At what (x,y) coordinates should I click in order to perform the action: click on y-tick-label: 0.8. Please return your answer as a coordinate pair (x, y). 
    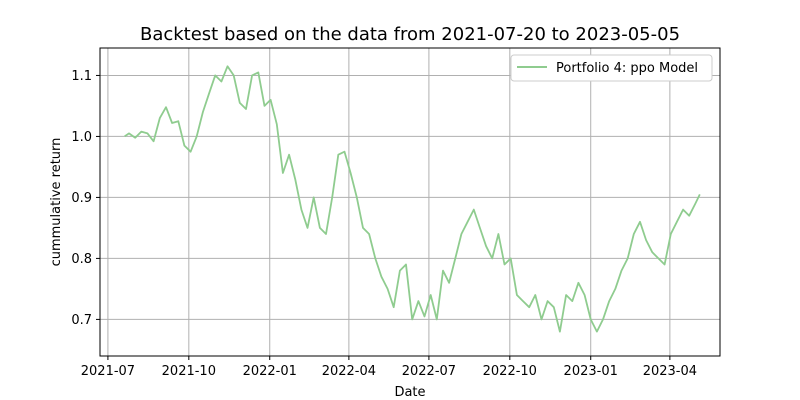
    Looking at the image, I should click on (81, 259).